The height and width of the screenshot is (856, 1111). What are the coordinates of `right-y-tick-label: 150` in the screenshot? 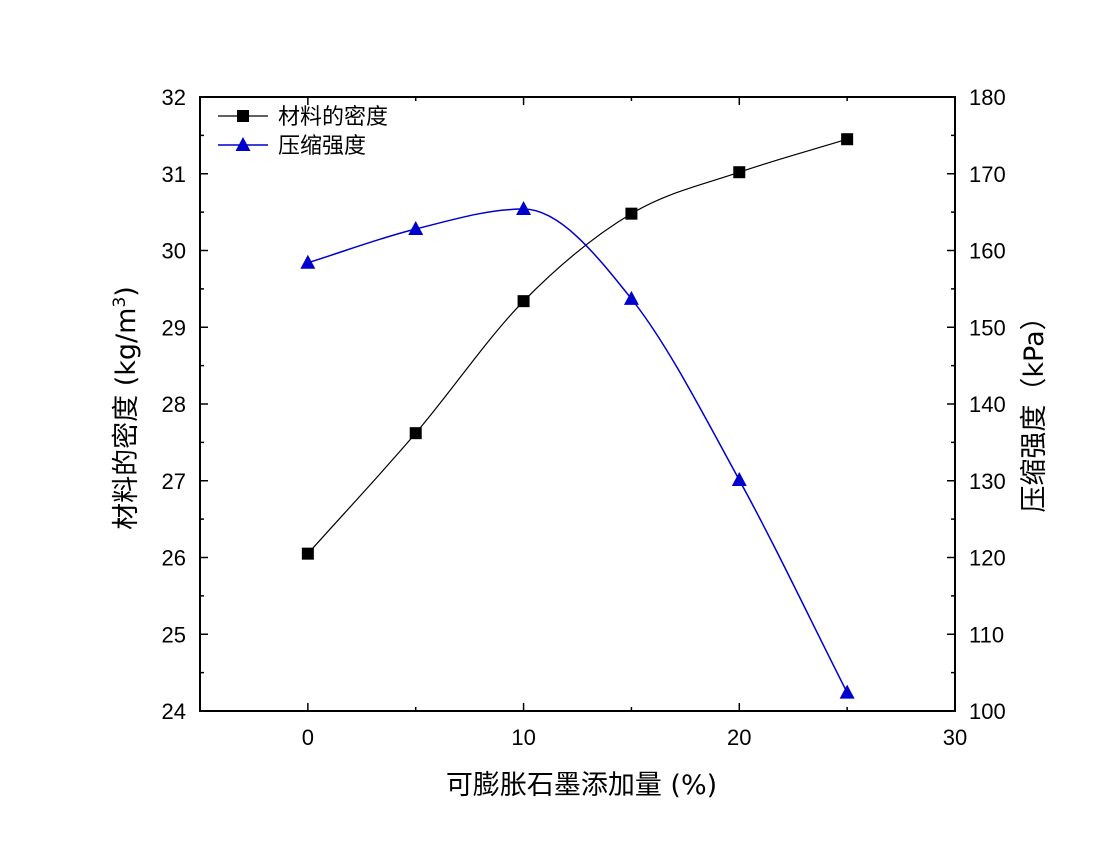 It's located at (987, 327).